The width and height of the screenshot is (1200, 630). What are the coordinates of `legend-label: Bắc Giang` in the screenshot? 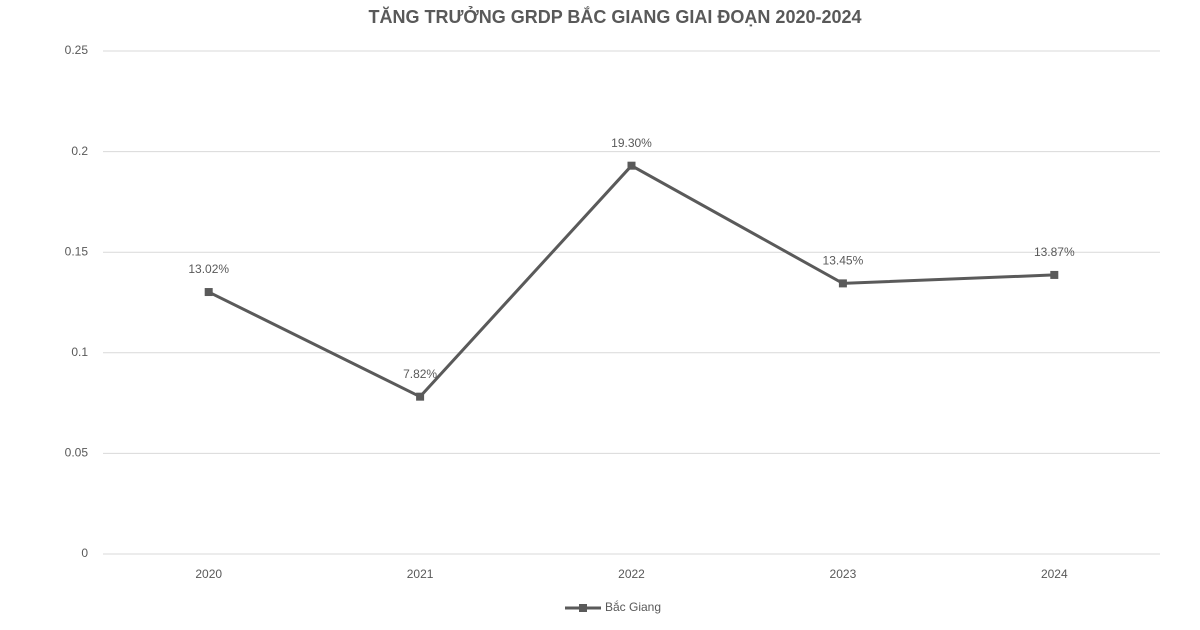 It's located at (633, 606).